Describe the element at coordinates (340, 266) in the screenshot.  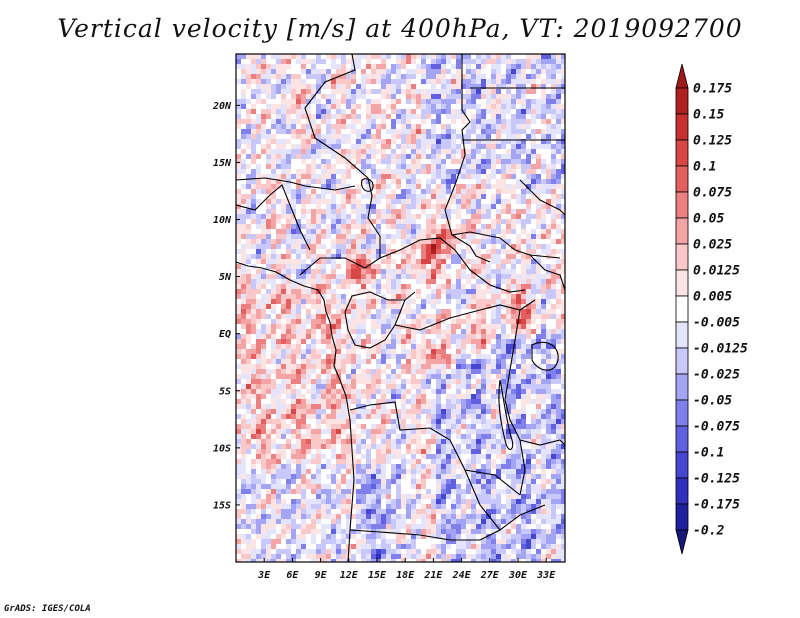
I see `border-nigeria` at that location.